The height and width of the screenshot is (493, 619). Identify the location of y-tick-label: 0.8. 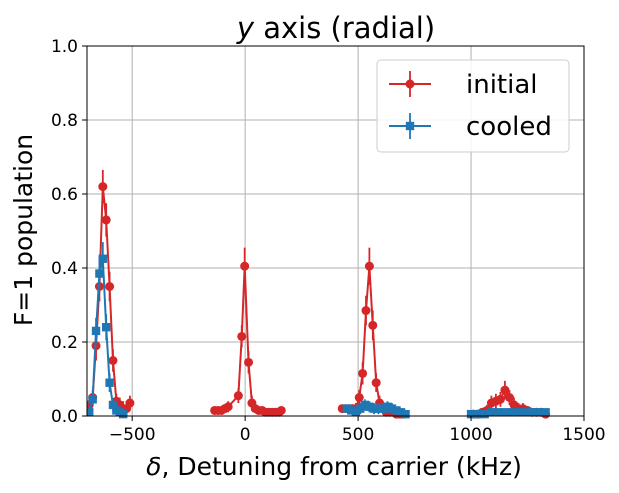
(64, 121).